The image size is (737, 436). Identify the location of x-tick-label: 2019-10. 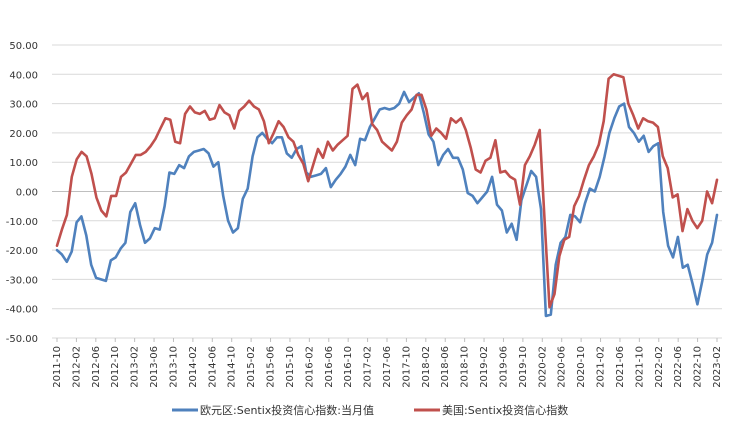
(523, 367).